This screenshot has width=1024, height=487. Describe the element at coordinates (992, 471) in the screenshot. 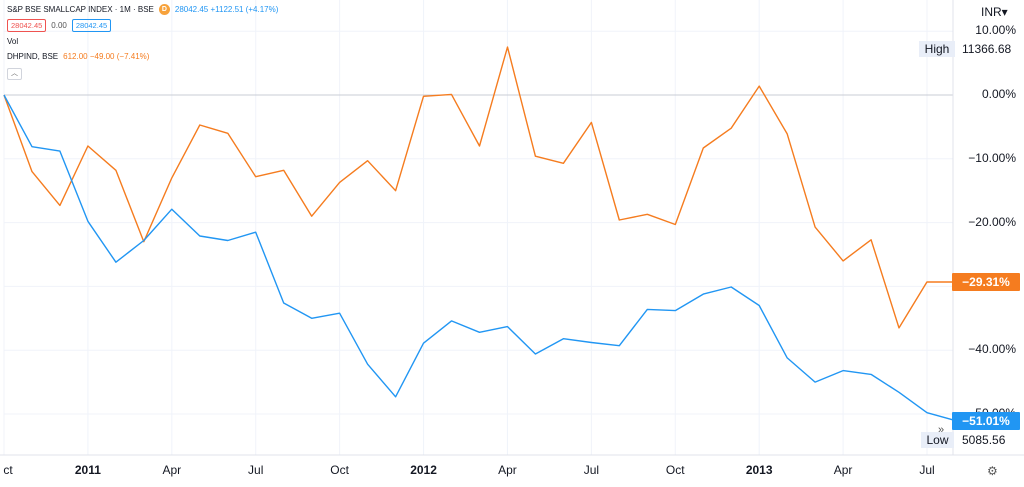

I see `gear-icon: ⚙` at that location.